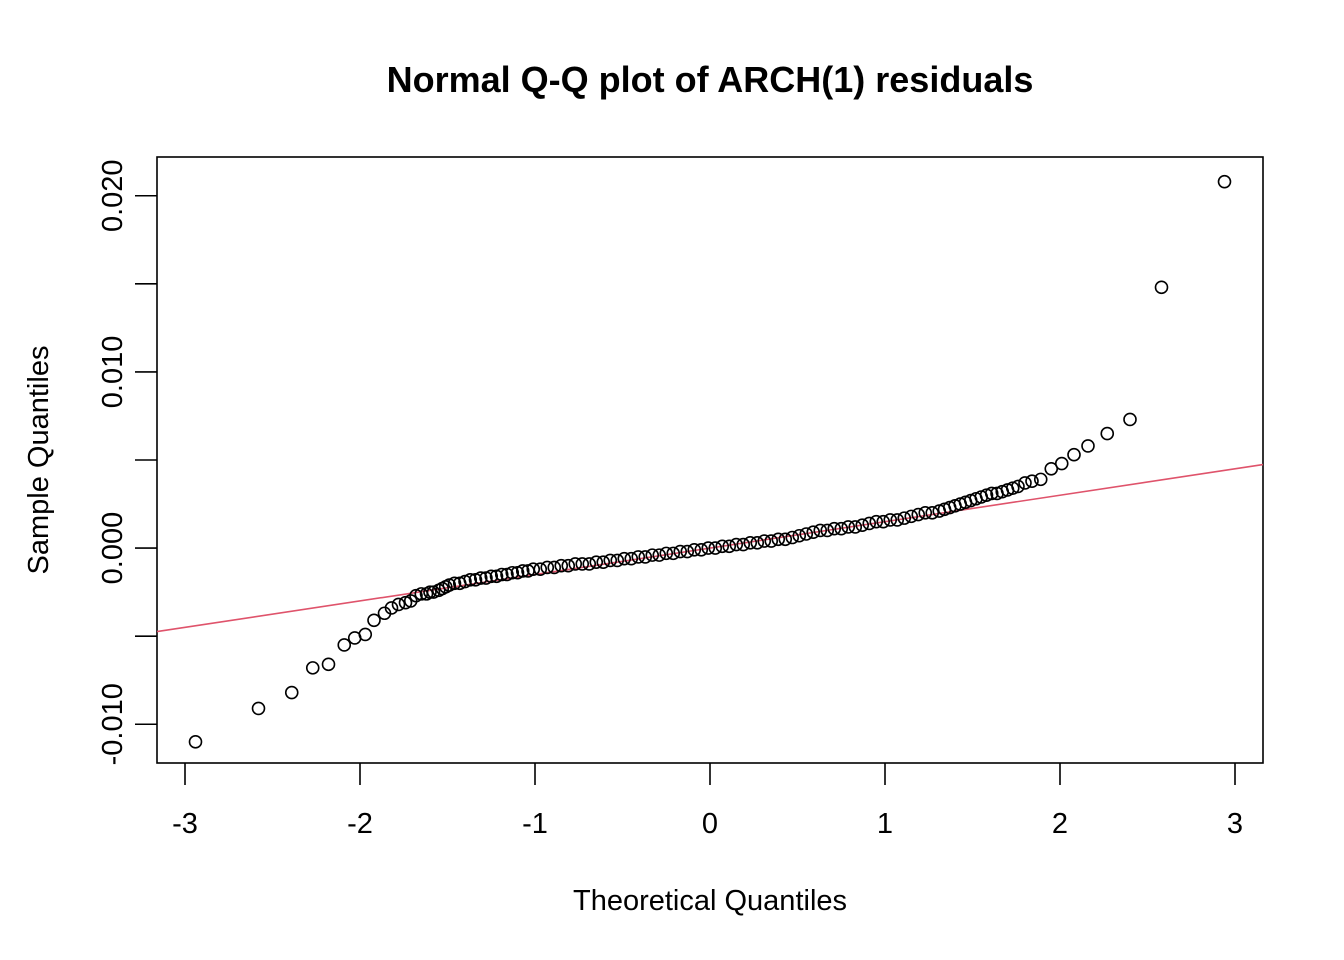  Describe the element at coordinates (885, 824) in the screenshot. I see `x-tick-label: 1` at that location.